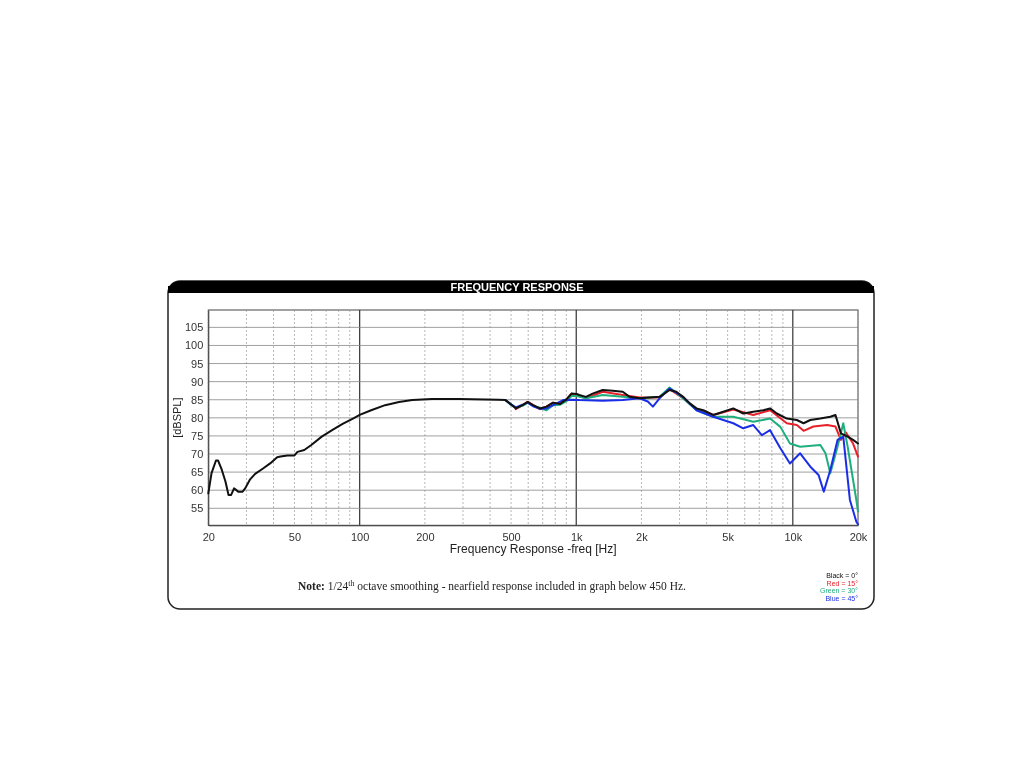 The height and width of the screenshot is (768, 1024). I want to click on x-axis-title: Frequency Response -freq [Hz], so click(533, 549).